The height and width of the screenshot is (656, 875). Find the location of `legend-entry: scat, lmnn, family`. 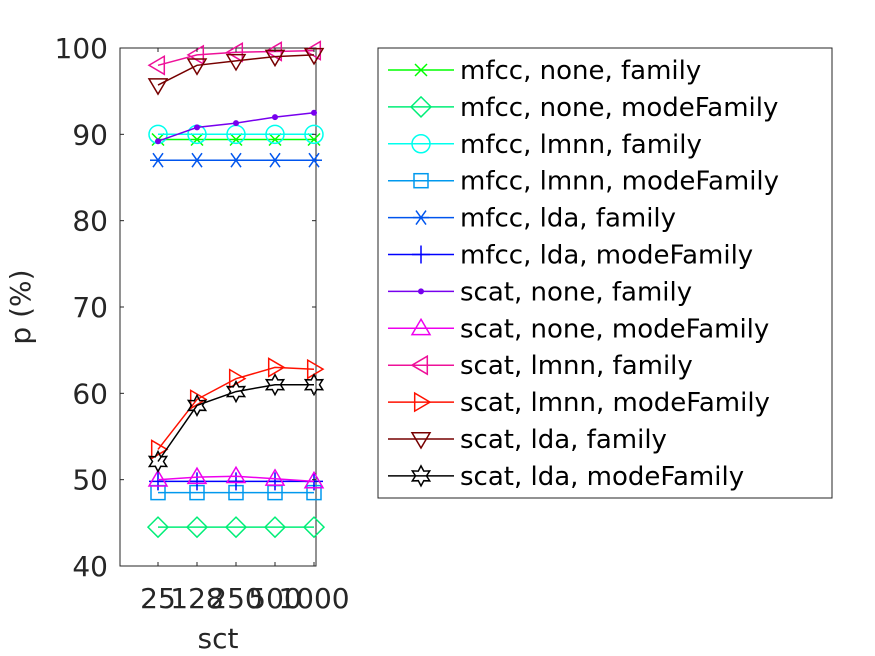

legend-entry: scat, lmnn, family is located at coordinates (540, 366).